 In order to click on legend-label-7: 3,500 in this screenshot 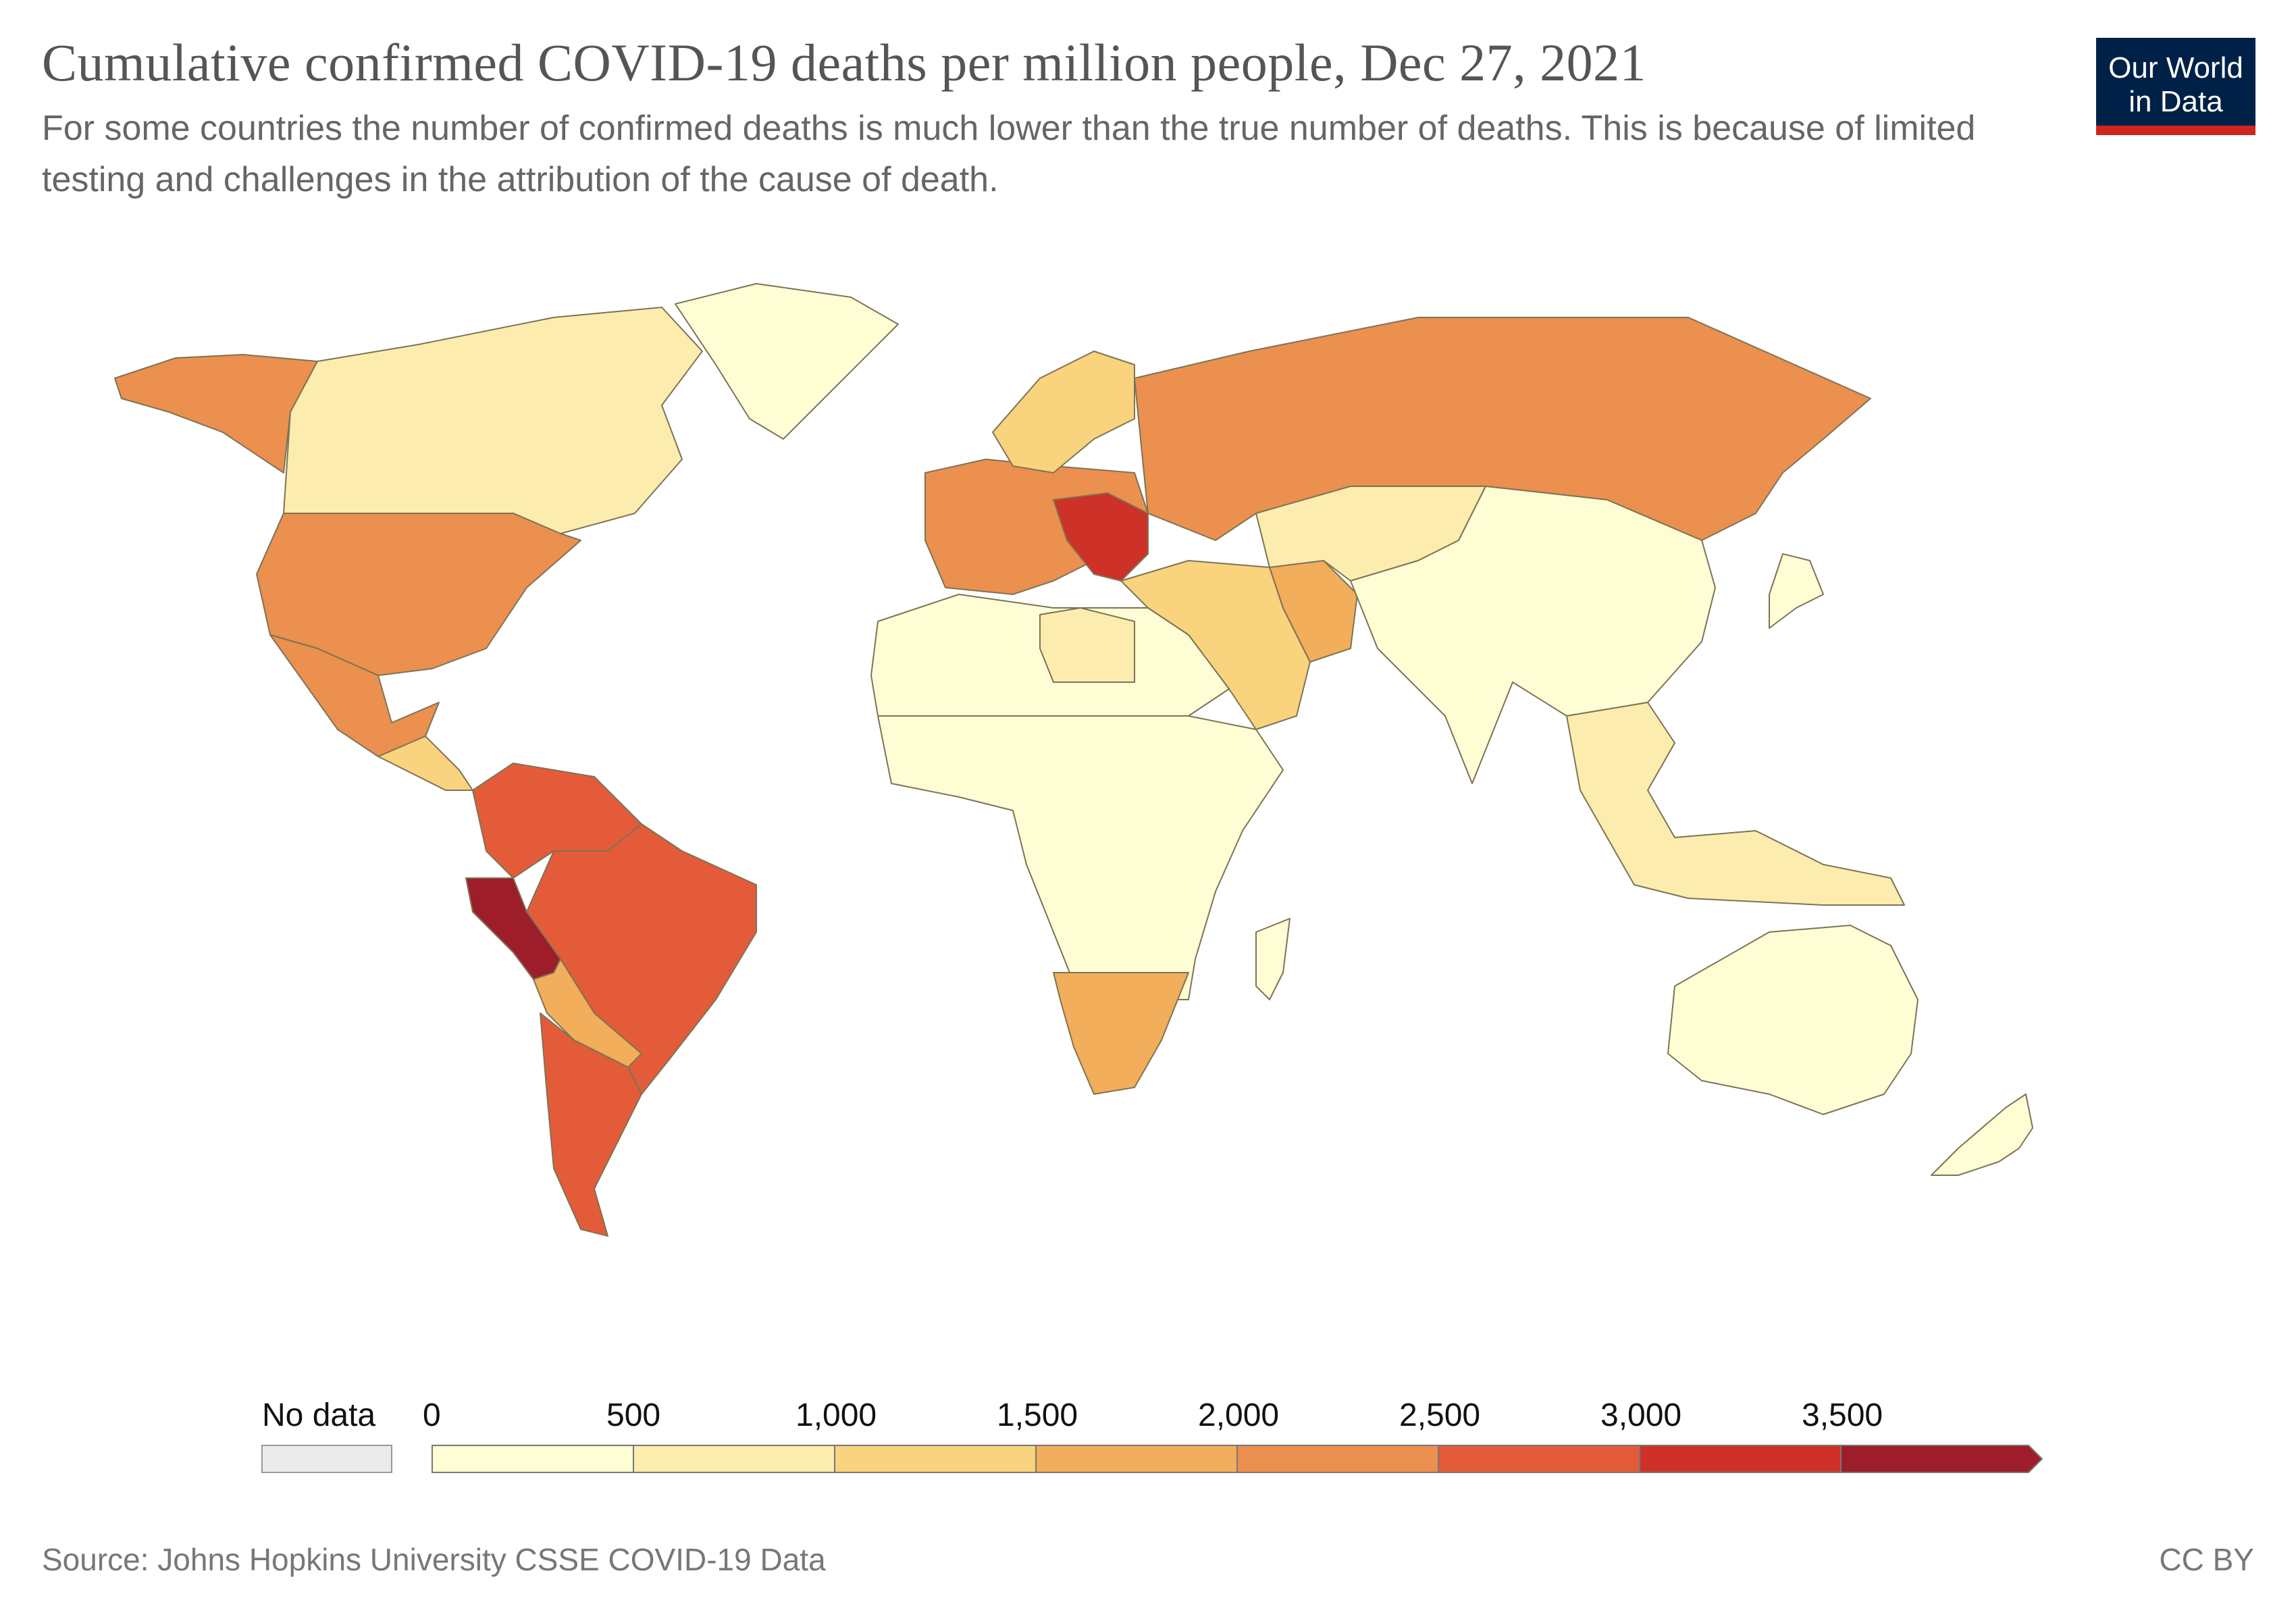, I will do `click(1842, 1415)`.